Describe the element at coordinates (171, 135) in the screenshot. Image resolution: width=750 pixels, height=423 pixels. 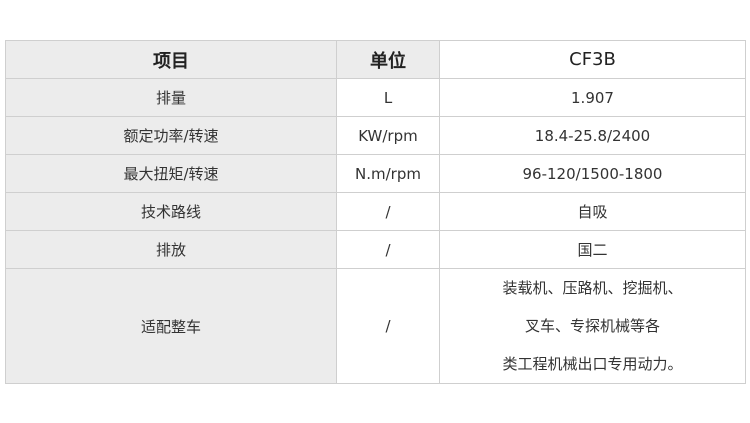
I see `table-cell: 额定功率/转速` at that location.